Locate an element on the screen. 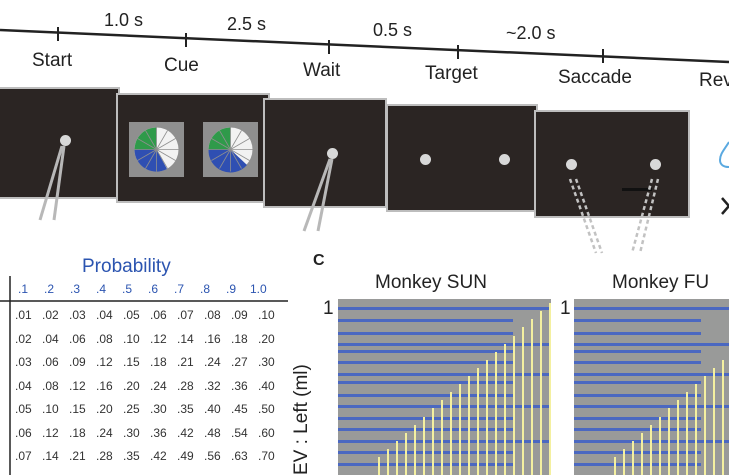 The width and height of the screenshot is (729, 475). table-row: .04 .08 .12 .16 .20 .24 .28 .32 .36 .40 is located at coordinates (150, 386).